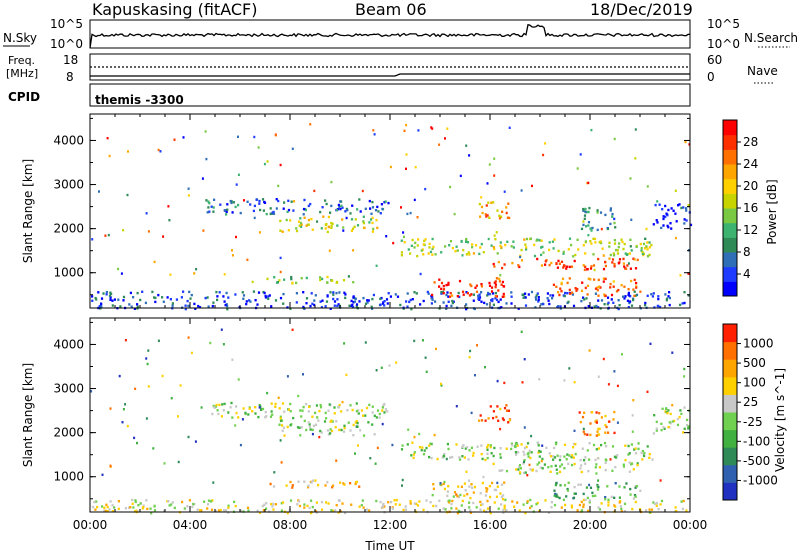 Image resolution: width=800 pixels, height=558 pixels. Describe the element at coordinates (730, 403) in the screenshot. I see `colorbar-swatch` at that location.